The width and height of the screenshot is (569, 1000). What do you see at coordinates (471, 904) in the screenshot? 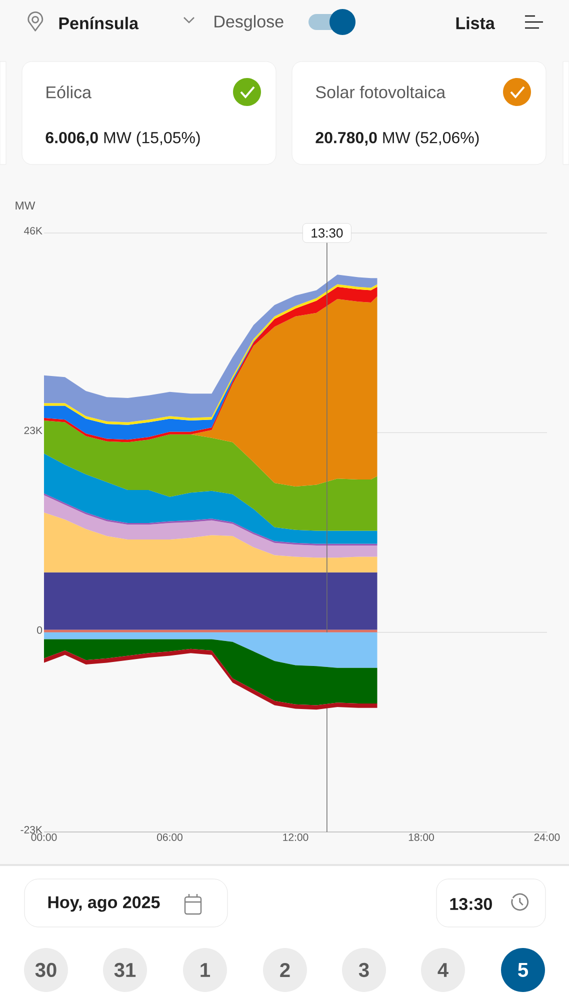
I see `text: 13:30` at bounding box center [471, 904].